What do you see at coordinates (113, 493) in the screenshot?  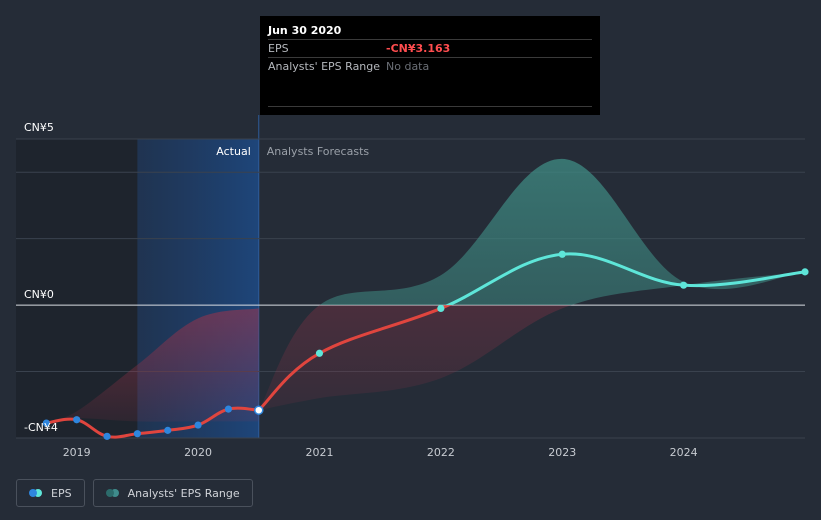 I see `range-legend-icon` at bounding box center [113, 493].